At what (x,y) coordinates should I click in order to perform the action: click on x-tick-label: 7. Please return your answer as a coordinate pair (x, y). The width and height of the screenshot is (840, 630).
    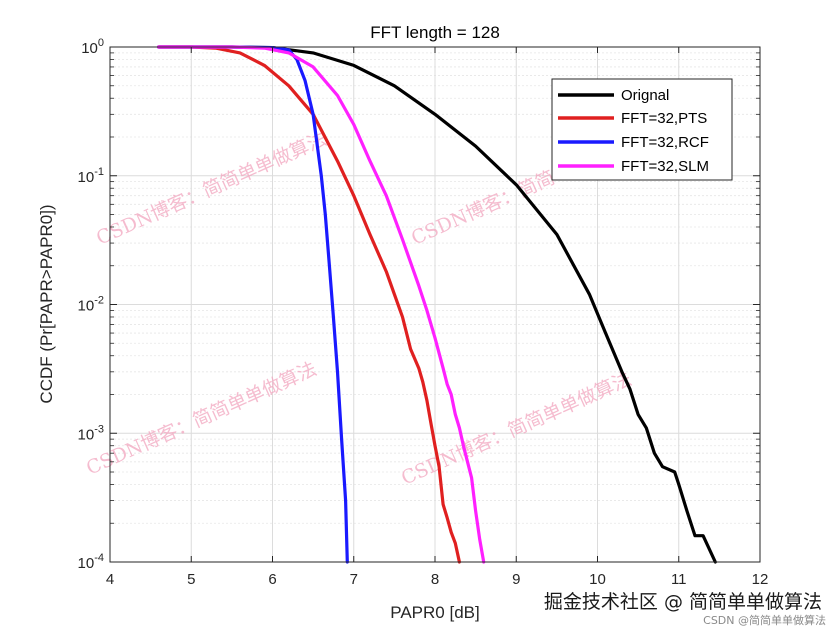
    Looking at the image, I should click on (354, 579).